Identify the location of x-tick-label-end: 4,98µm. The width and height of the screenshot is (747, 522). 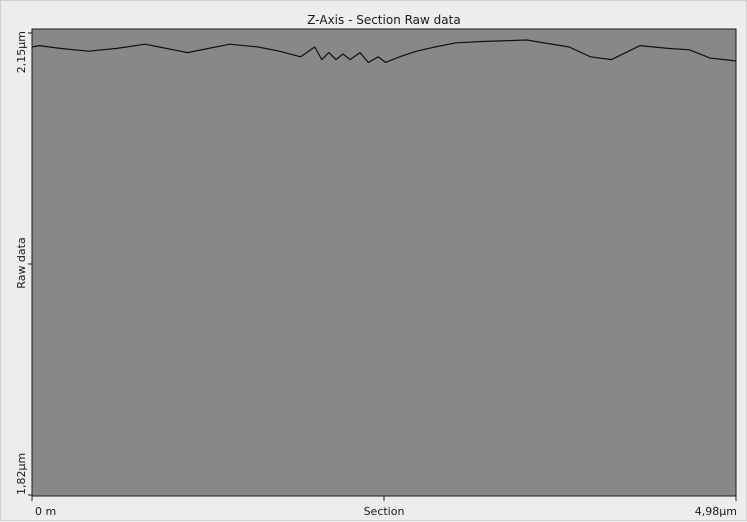
(716, 511).